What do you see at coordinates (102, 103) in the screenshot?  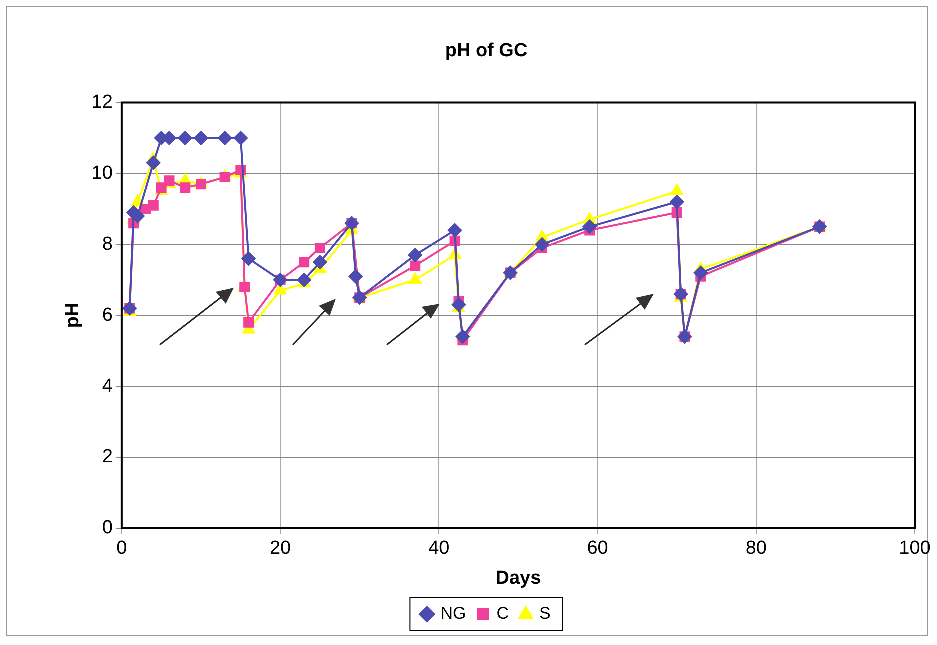 I see `y-tick-label: 12` at bounding box center [102, 103].